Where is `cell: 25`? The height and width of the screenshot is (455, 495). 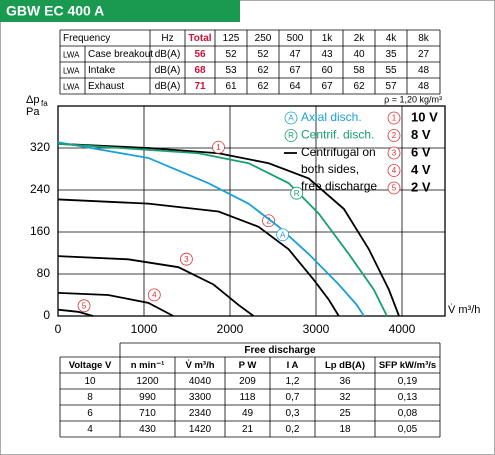 cell: 25 is located at coordinates (345, 413).